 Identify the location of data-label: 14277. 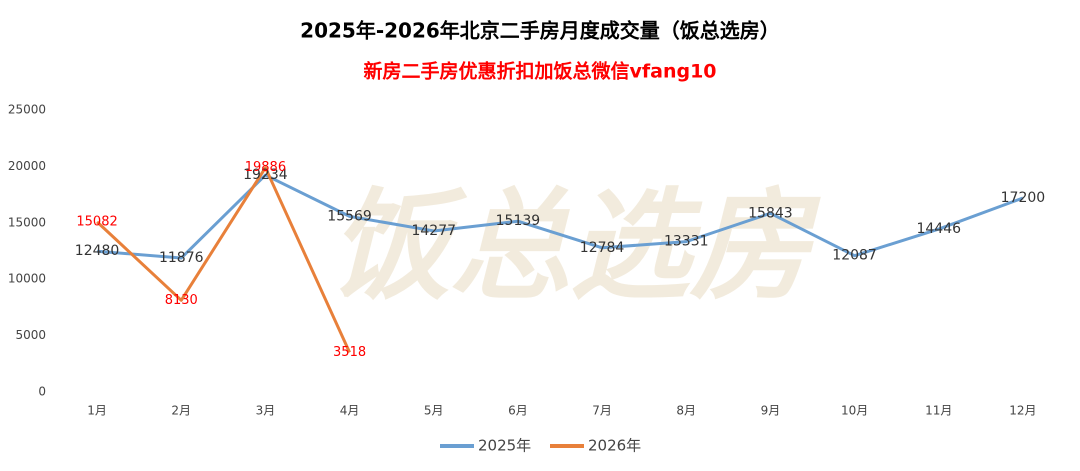
(433, 231).